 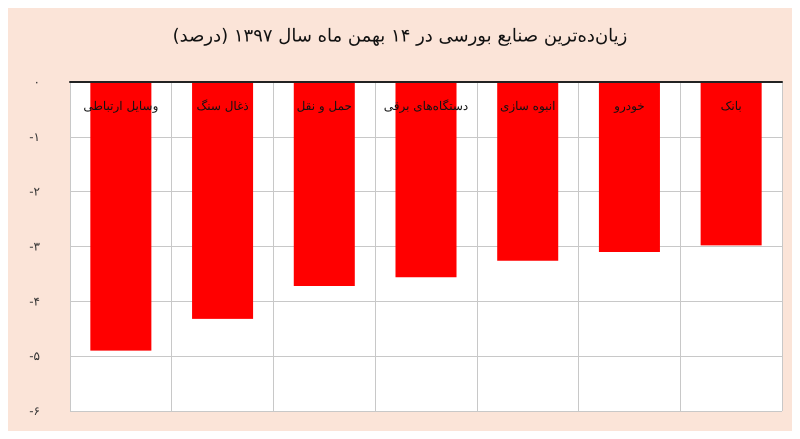 What do you see at coordinates (34, 191) in the screenshot?
I see `y-tick-label: -۲` at bounding box center [34, 191].